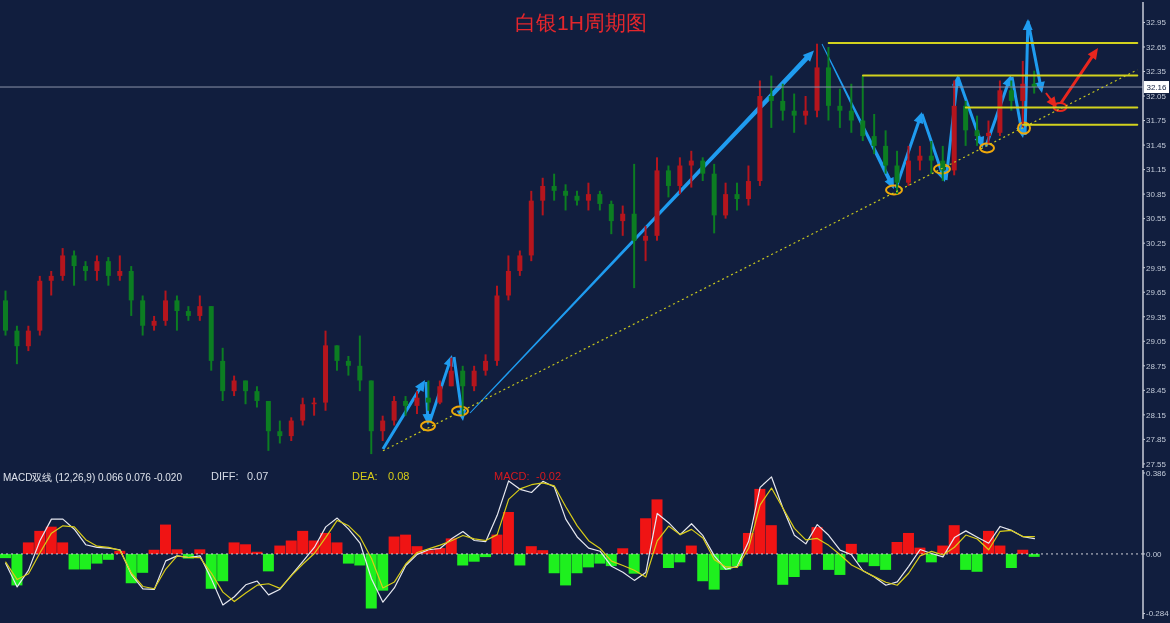  Describe the element at coordinates (1156, 440) in the screenshot. I see `y-tick-label: 27.85` at that location.